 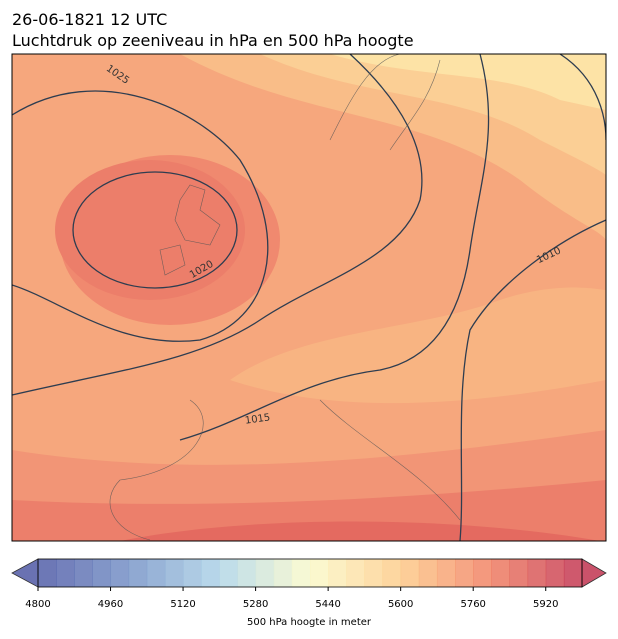 I want to click on isobar-label: 1015, so click(x=257, y=419).